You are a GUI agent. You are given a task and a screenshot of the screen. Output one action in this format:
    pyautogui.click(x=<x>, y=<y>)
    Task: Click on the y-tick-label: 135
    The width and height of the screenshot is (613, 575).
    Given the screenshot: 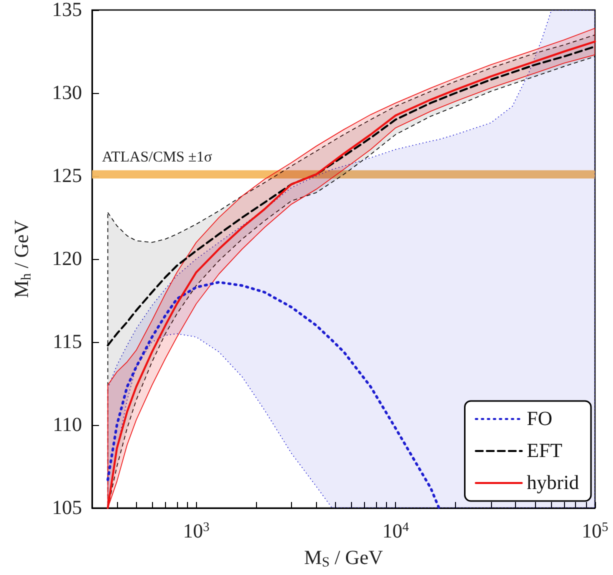 What is the action you would take?
    pyautogui.click(x=67, y=10)
    